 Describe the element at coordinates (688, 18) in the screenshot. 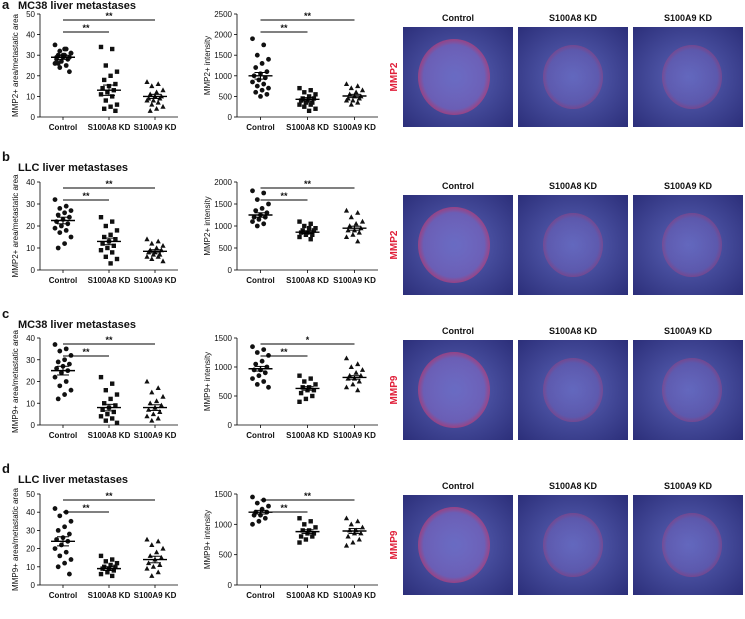

I see `image-header: S100A9 KD` at that location.